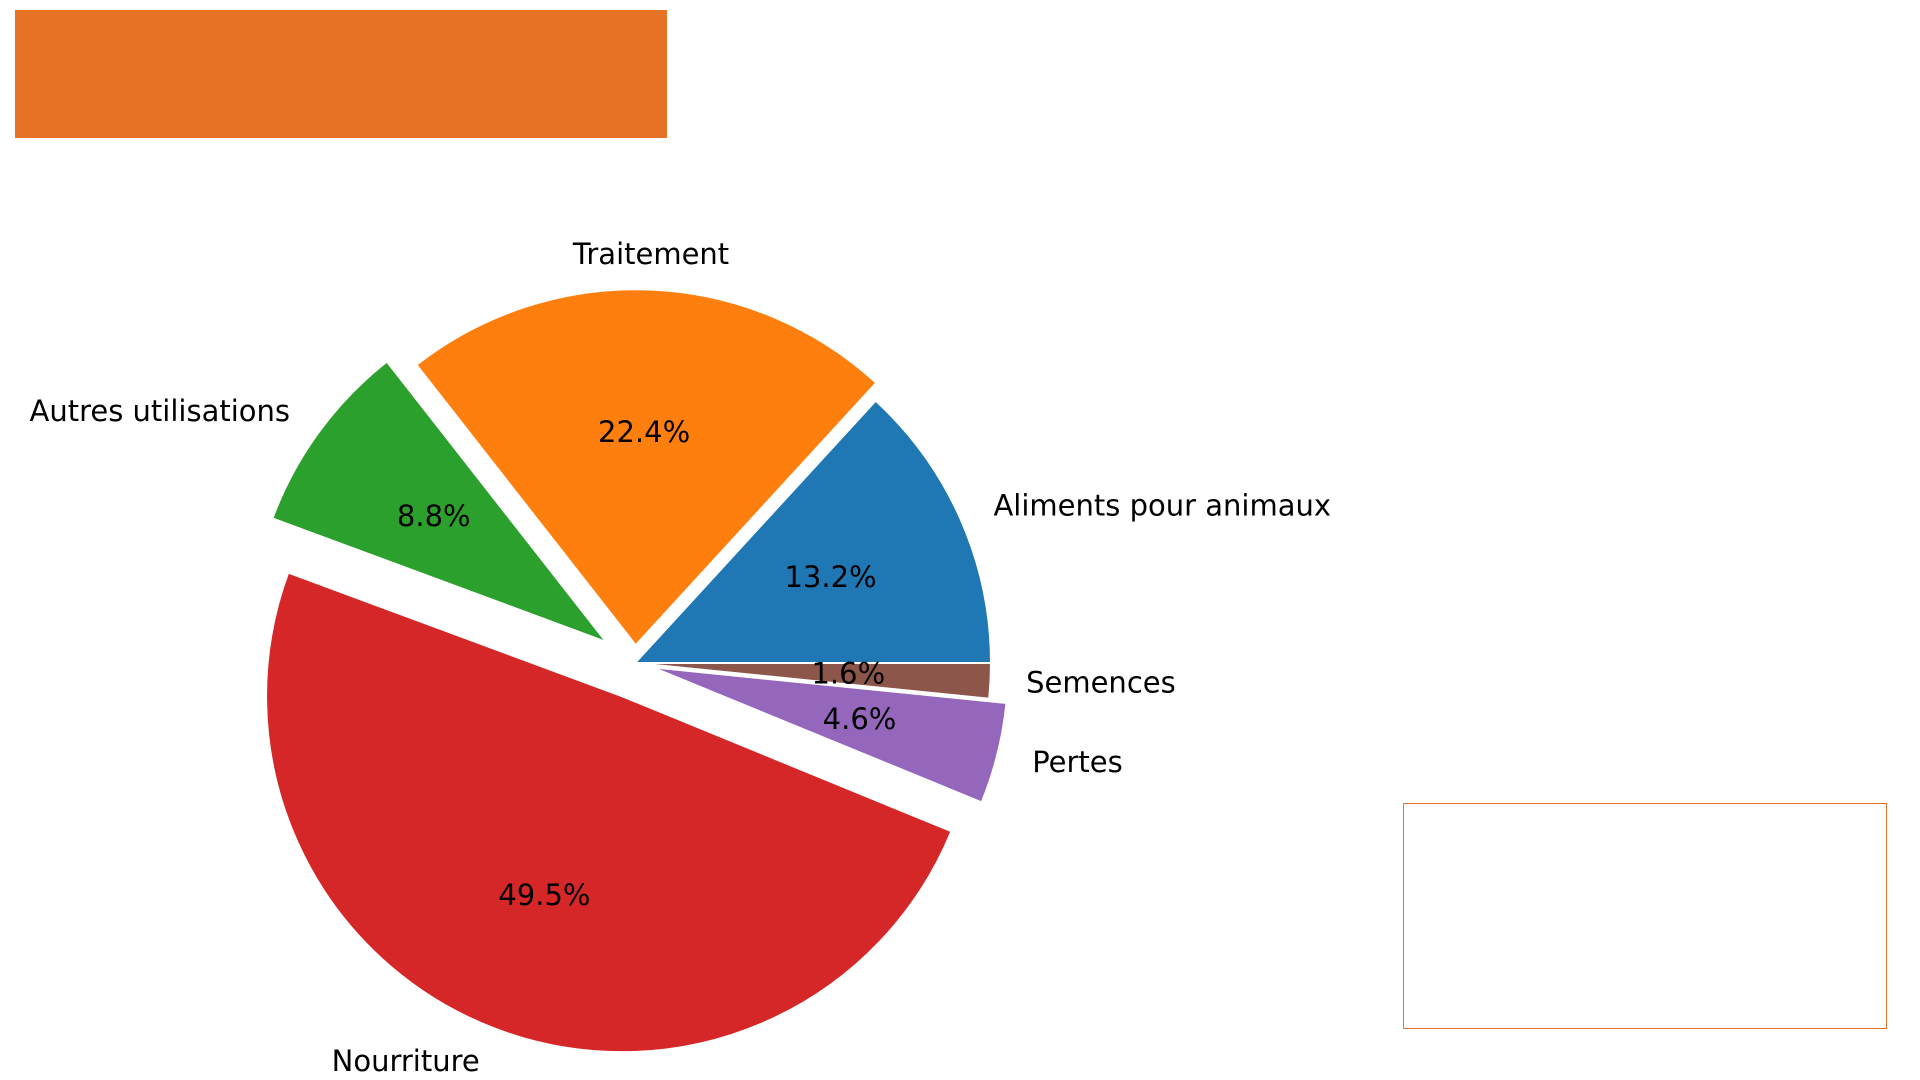 This screenshot has height=1080, width=1920. What do you see at coordinates (341, 74) in the screenshot?
I see `title-banner` at bounding box center [341, 74].